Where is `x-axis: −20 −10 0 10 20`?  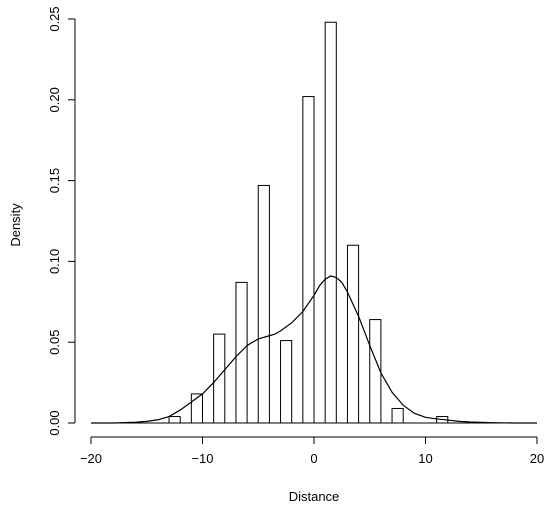 x-axis: −20 −10 0 10 20 is located at coordinates (312, 451).